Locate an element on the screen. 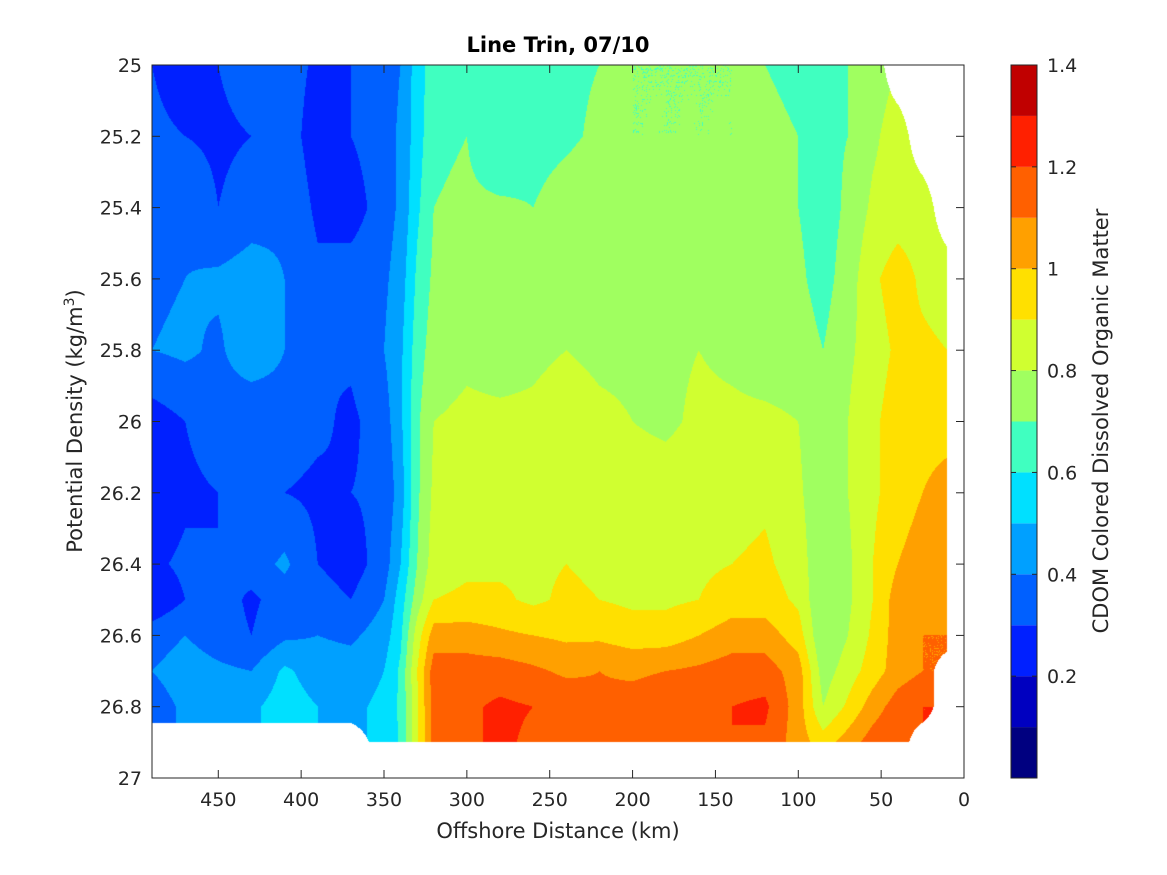  x-tick-label: 200 is located at coordinates (632, 800).